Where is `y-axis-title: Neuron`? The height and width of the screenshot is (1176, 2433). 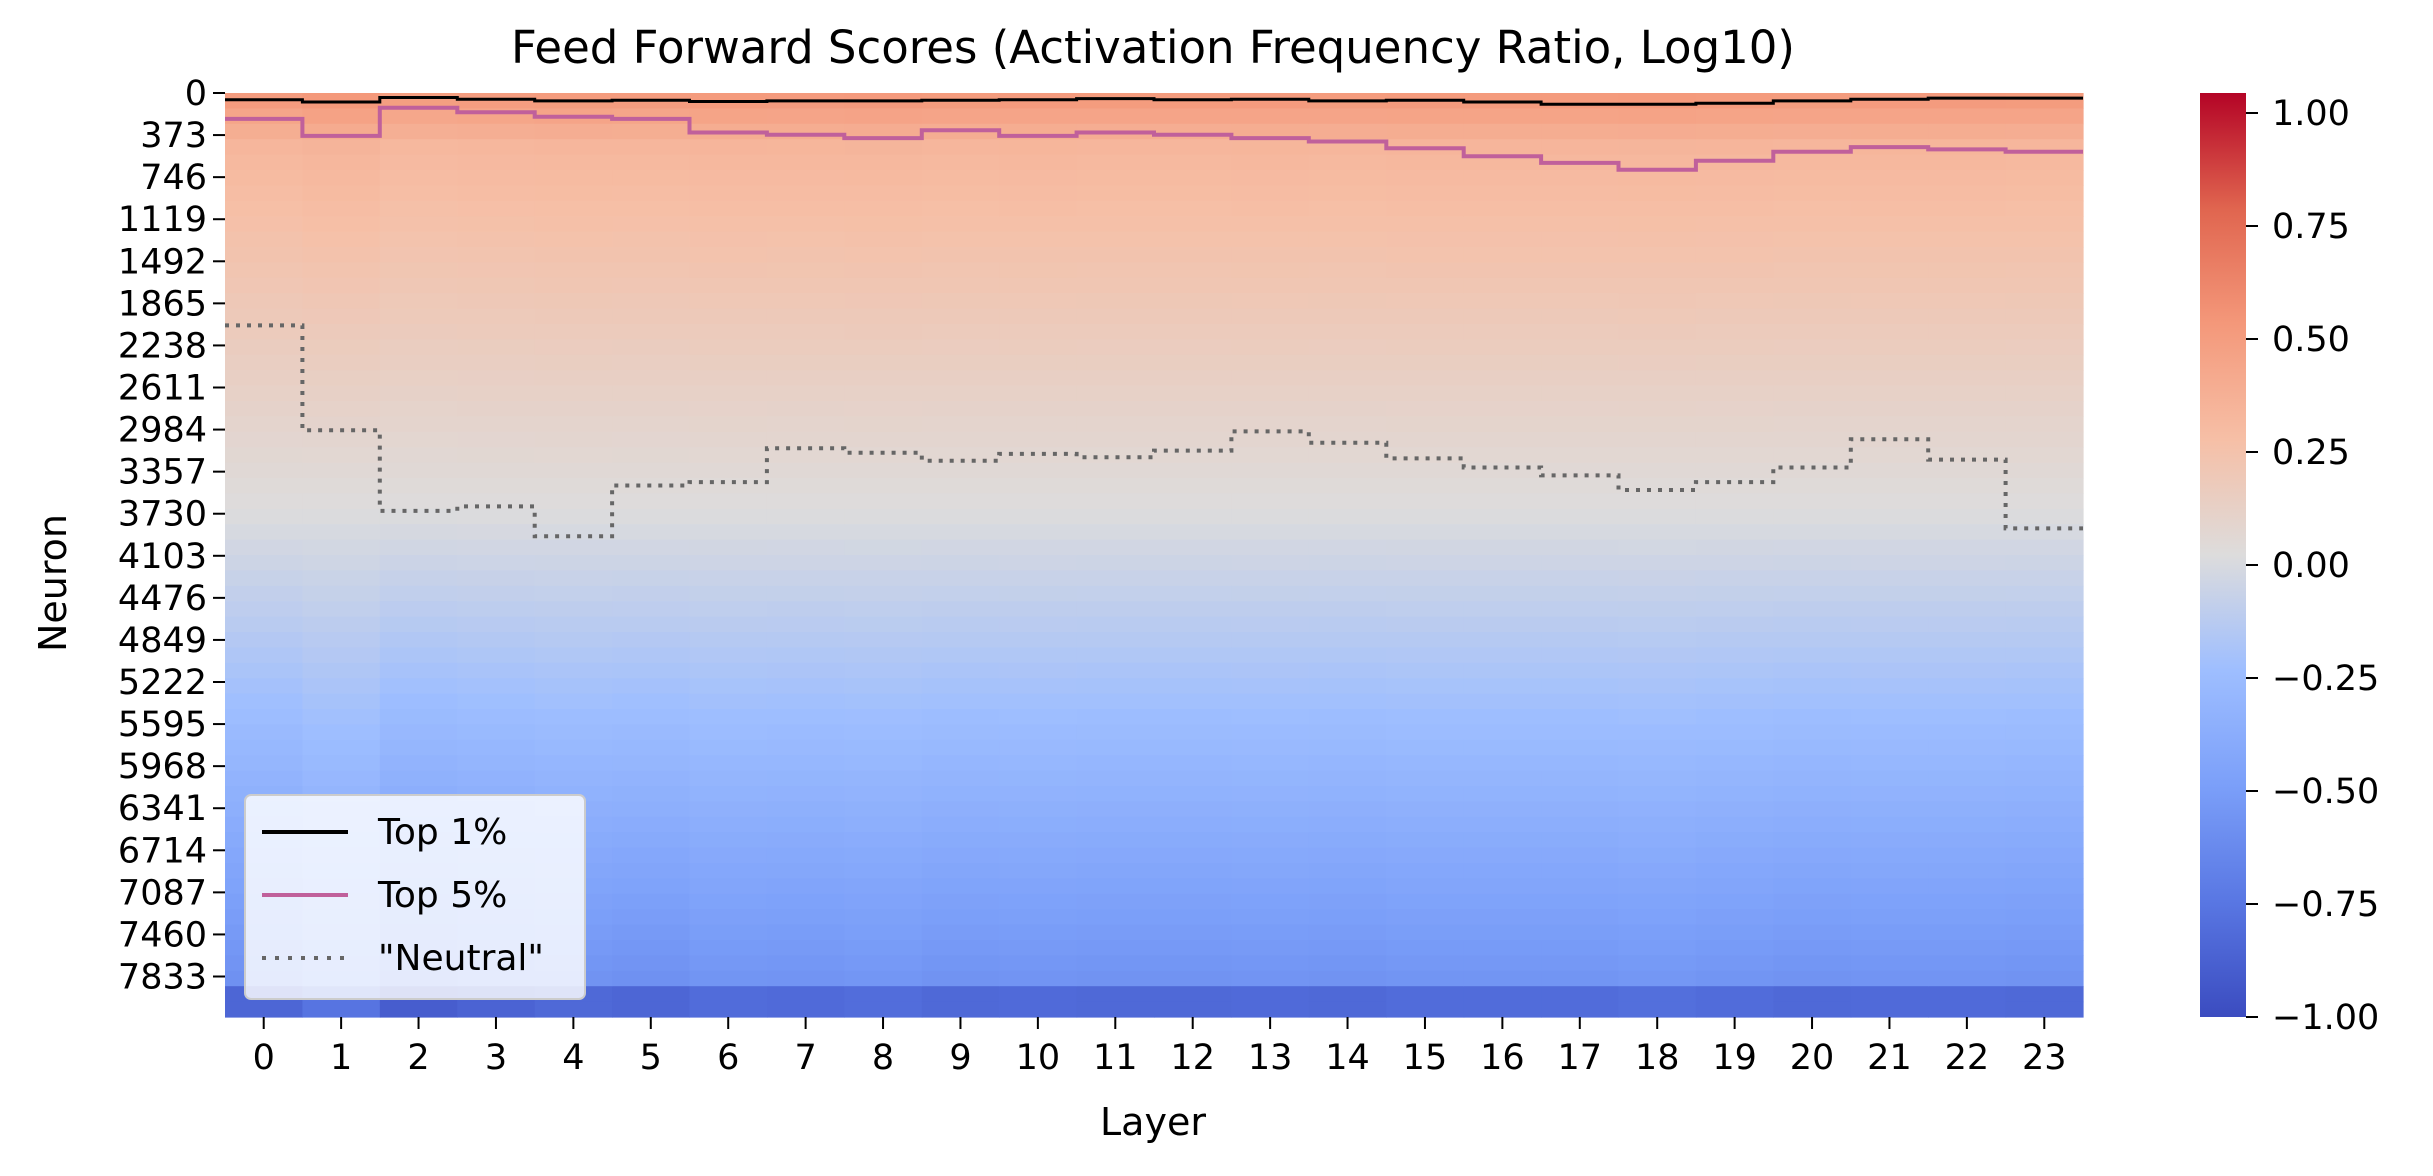
y-axis-title: Neuron is located at coordinates (53, 583).